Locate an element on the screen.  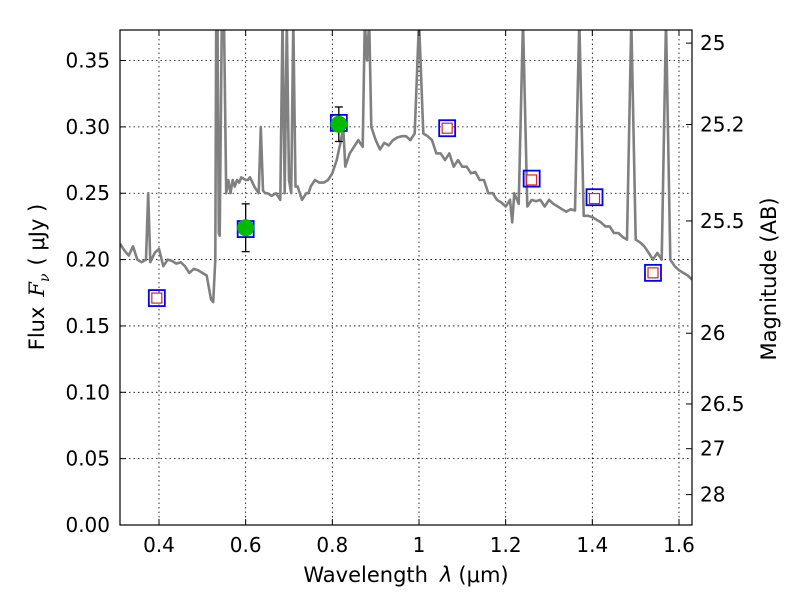
x-tick-label-4: 1.2 is located at coordinates (506, 545).